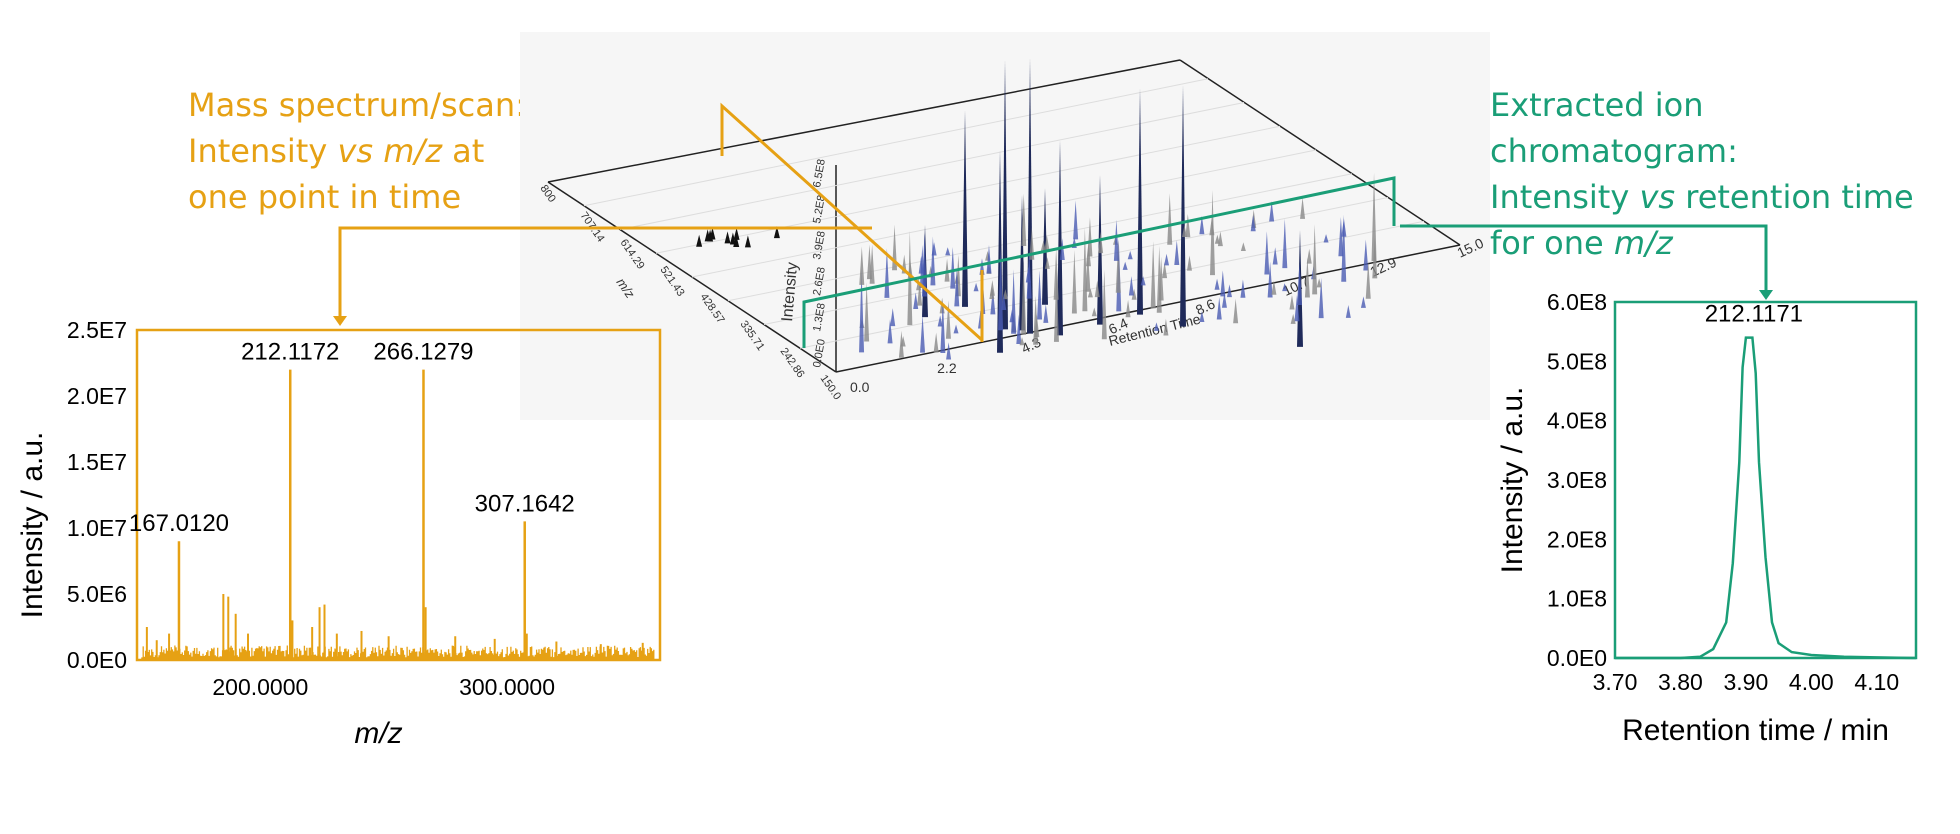  What do you see at coordinates (1766, 295) in the screenshot?
I see `xic-arrow-head` at bounding box center [1766, 295].